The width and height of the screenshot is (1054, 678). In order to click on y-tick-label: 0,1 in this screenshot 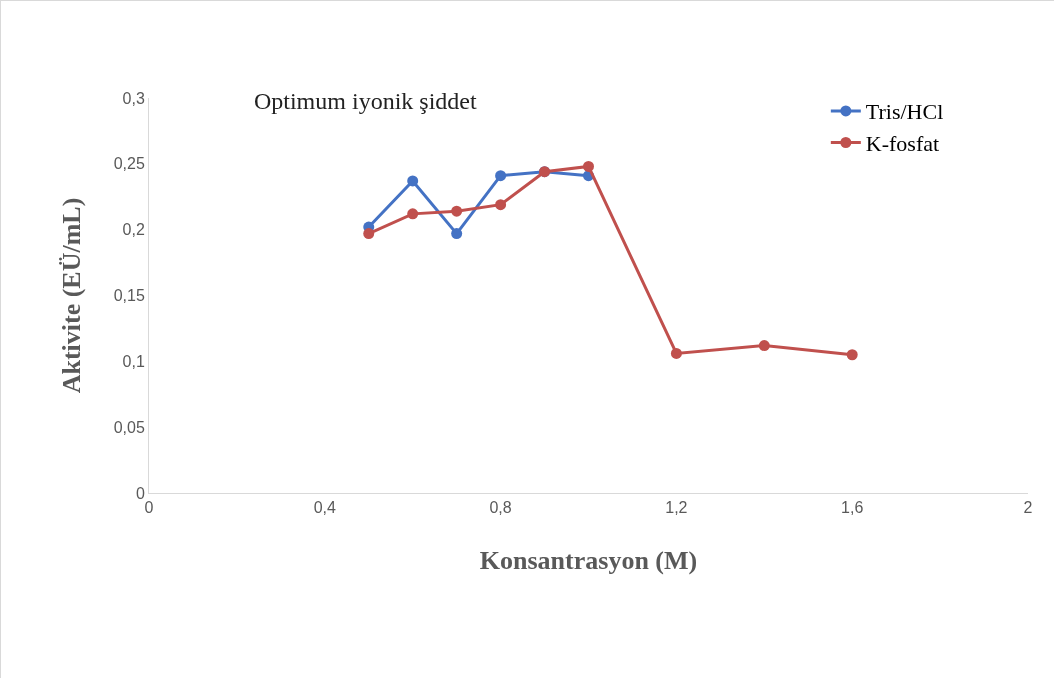, I will do `click(133, 361)`.